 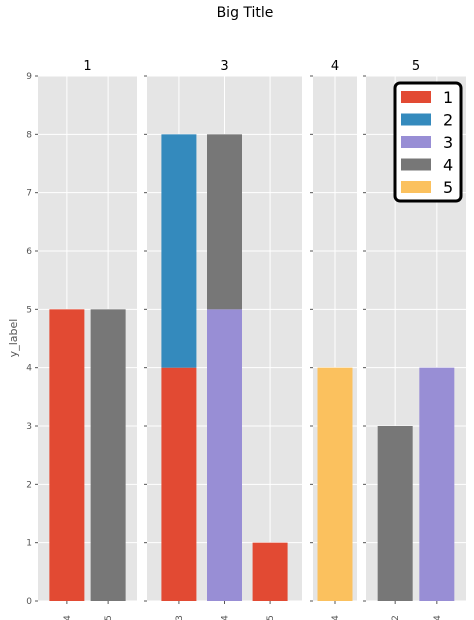 What do you see at coordinates (29, 485) in the screenshot?
I see `y-tick-label: 2` at bounding box center [29, 485].